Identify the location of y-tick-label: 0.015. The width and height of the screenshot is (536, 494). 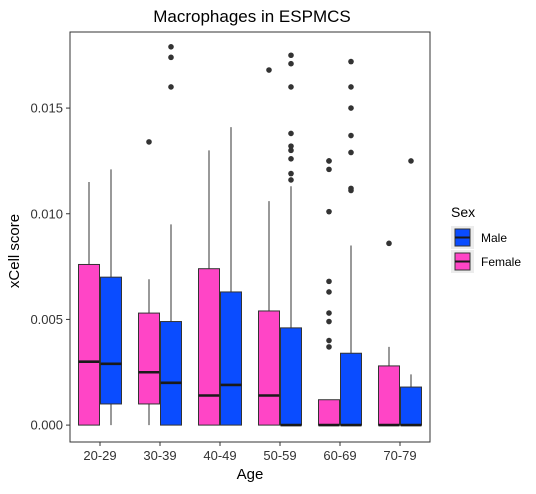
(46, 108).